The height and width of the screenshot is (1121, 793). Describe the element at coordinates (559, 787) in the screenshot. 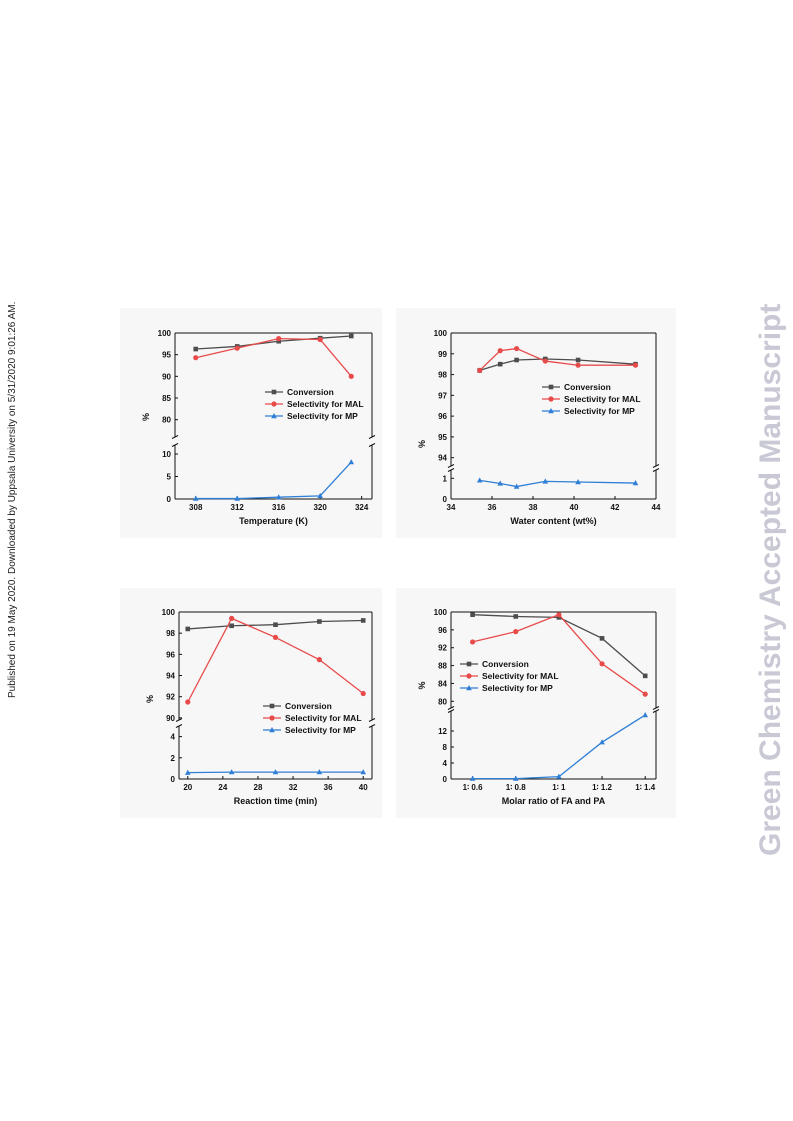

I see `x-tick-label: 1∶ 1` at that location.